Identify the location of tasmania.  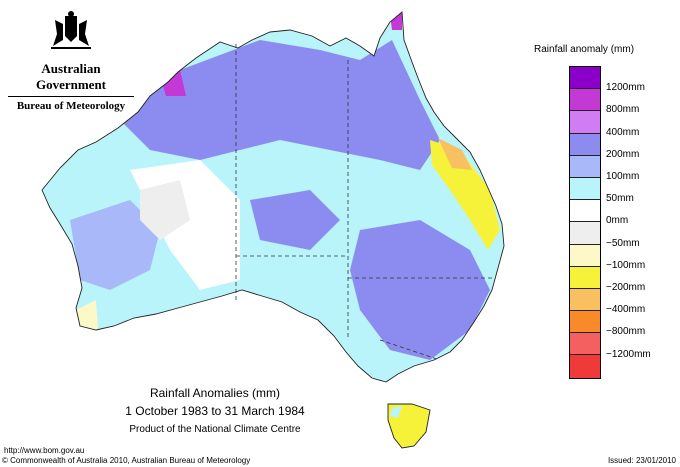
(409, 426).